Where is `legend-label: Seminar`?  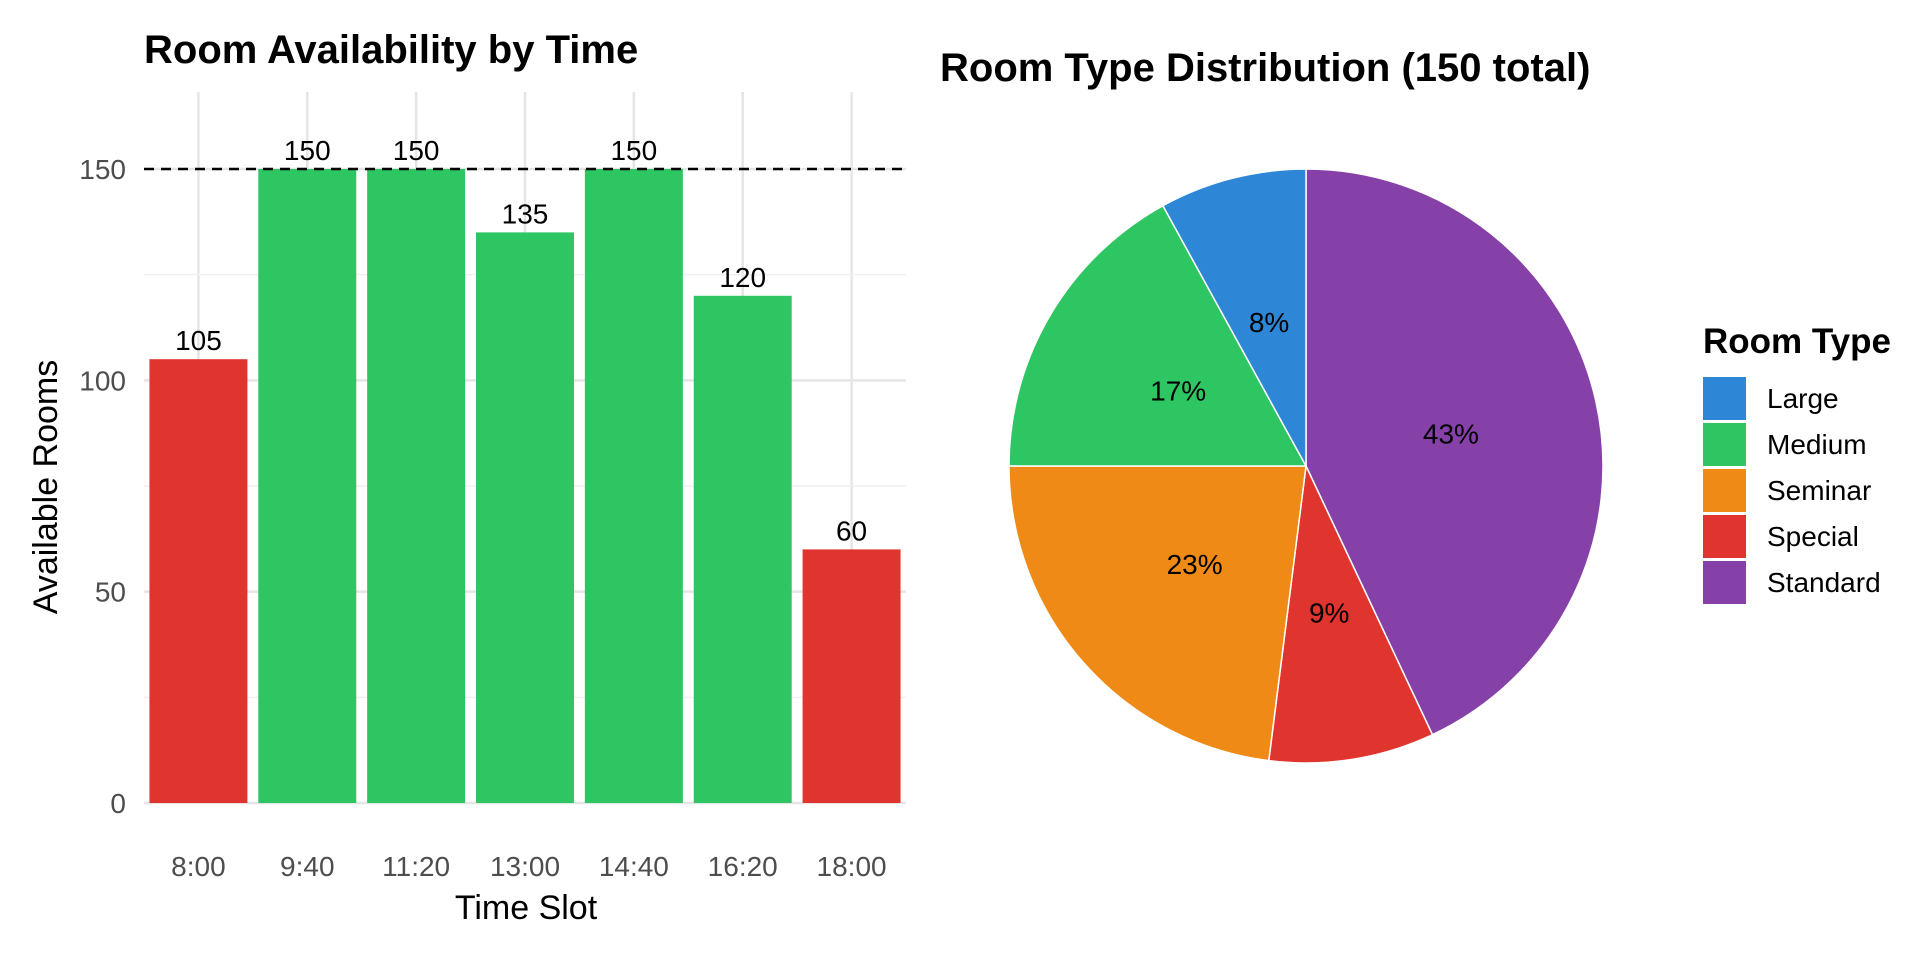 legend-label: Seminar is located at coordinates (1819, 490).